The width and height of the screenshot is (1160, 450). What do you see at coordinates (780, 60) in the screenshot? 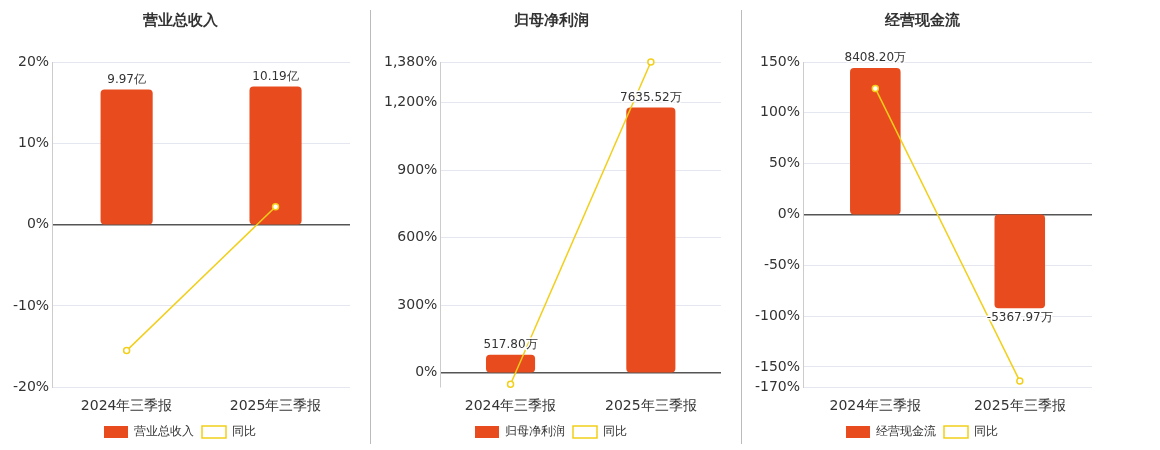
I see `y-tick-label: 150%` at bounding box center [780, 60].